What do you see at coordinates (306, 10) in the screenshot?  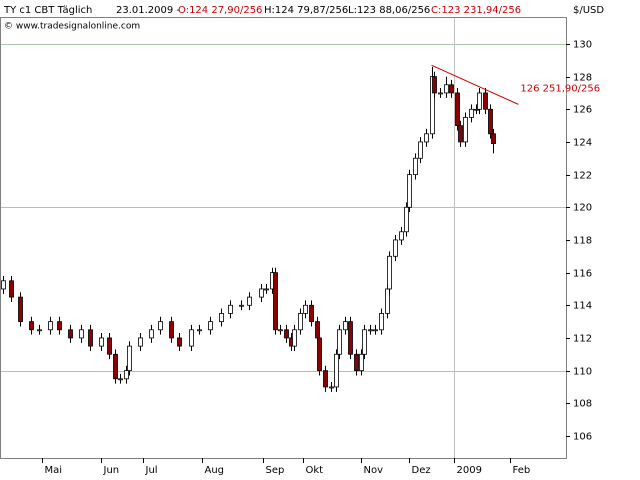 I see `header-high: H:124 79,87/256` at bounding box center [306, 10].